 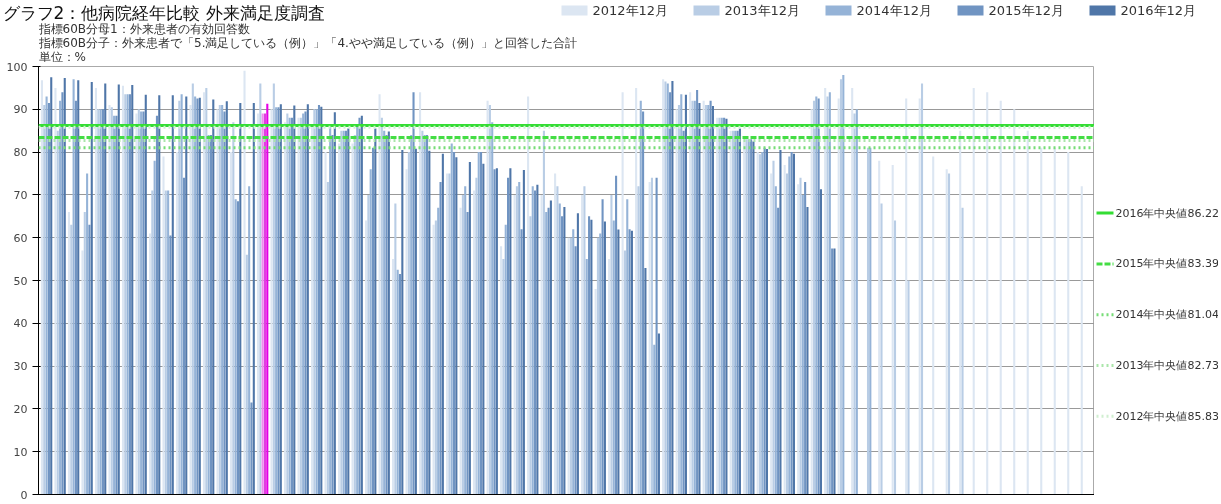 What do you see at coordinates (20, 281) in the screenshot?
I see `y-tick-label: 50` at bounding box center [20, 281].